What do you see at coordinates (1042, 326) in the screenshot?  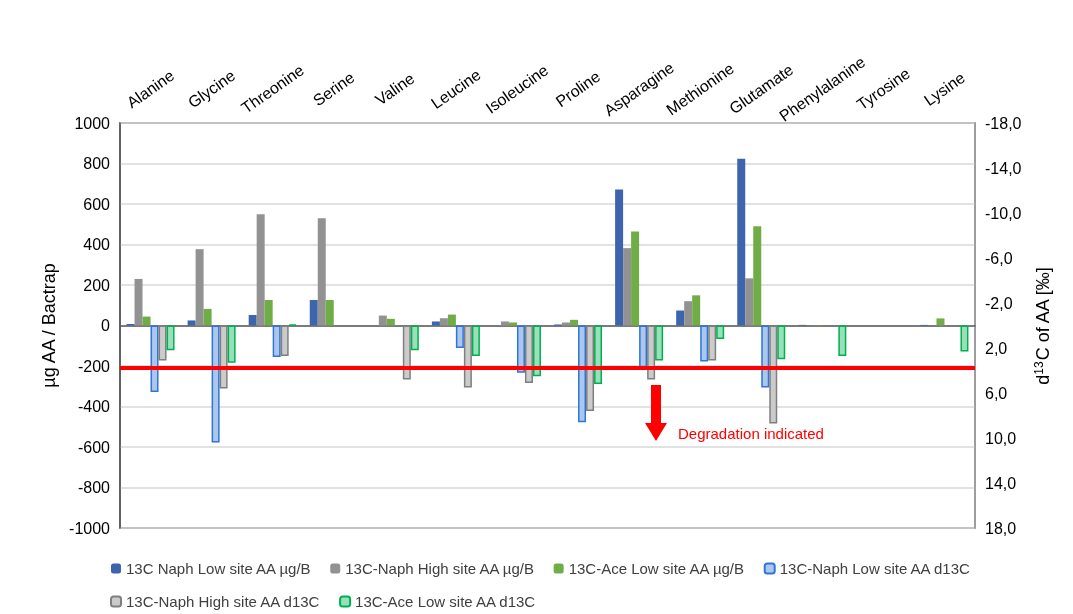 I see `y2-axis-title: d13C of AA [‰]` at bounding box center [1042, 326].